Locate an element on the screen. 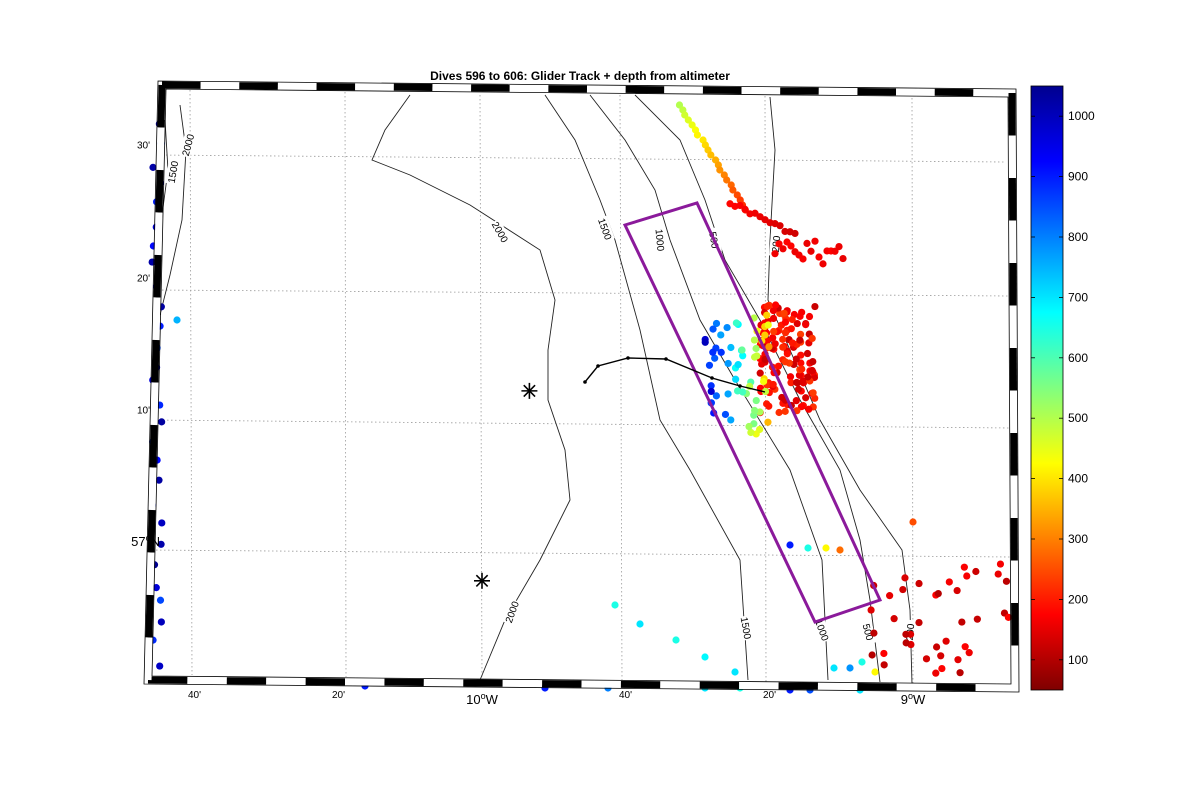 This screenshot has height=804, width=1200. colorbar-tick-label: 300 is located at coordinates (1078, 539).